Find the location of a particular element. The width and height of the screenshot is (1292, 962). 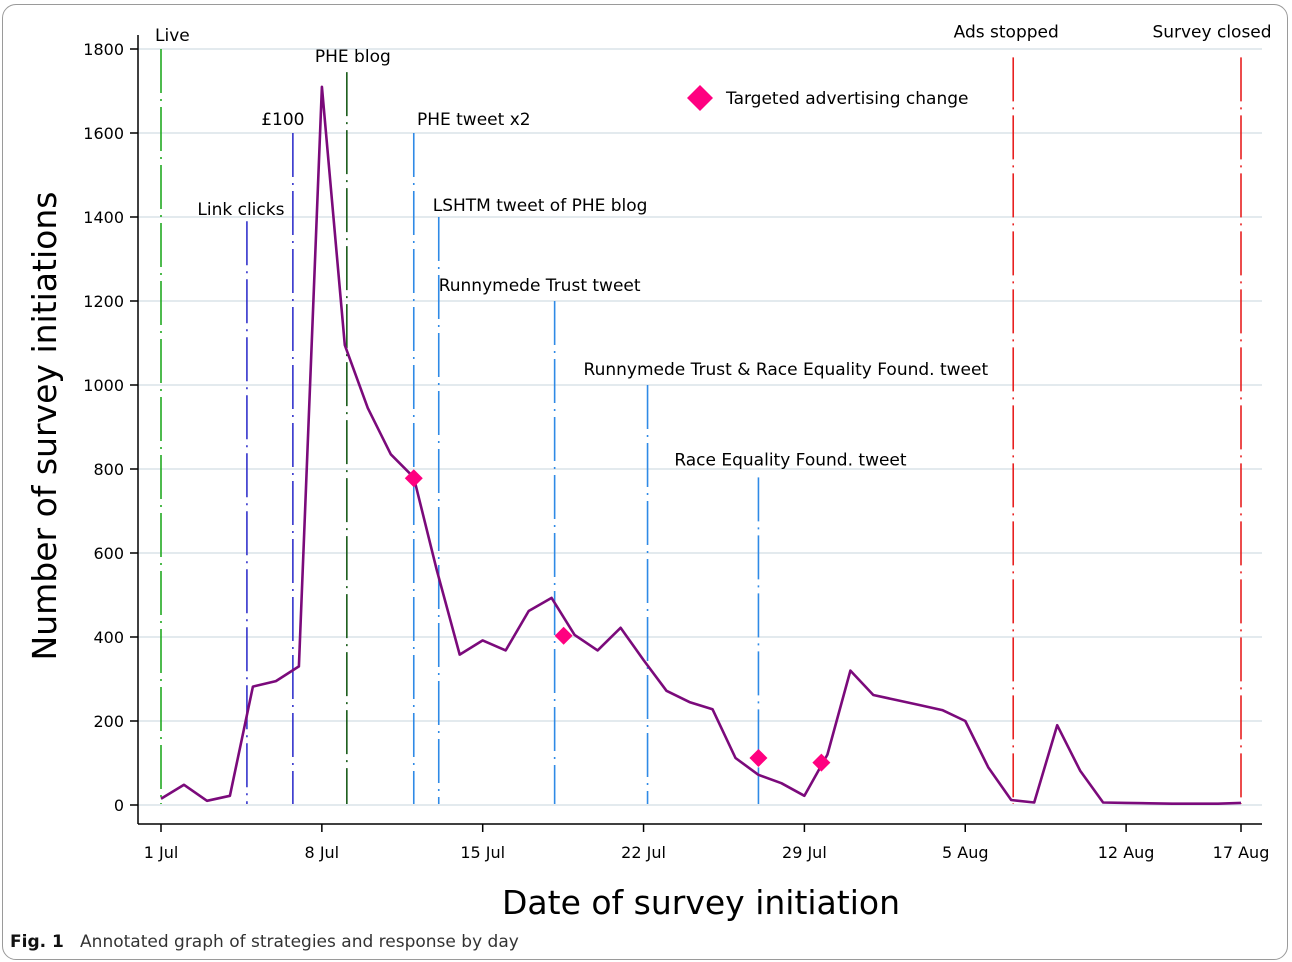

event-label: Race Equality Found. tweet is located at coordinates (790, 460).